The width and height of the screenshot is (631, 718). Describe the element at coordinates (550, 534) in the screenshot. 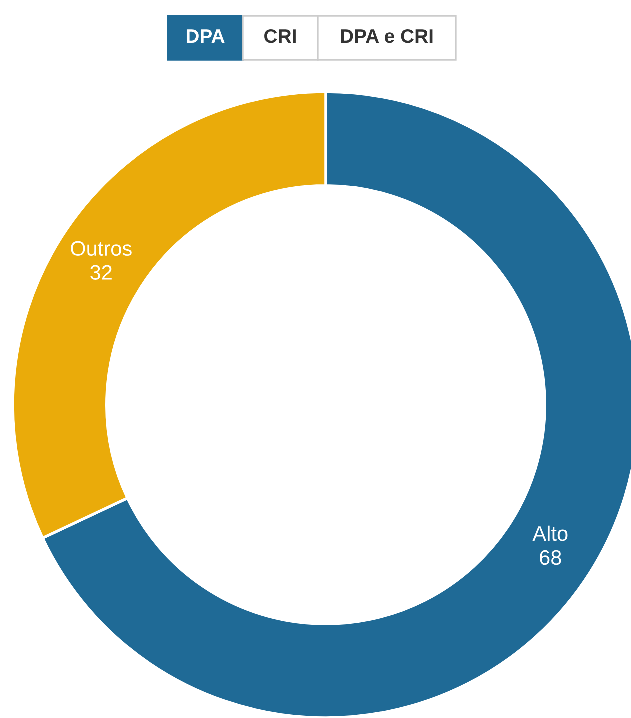

I see `slice-label: Alto` at that location.